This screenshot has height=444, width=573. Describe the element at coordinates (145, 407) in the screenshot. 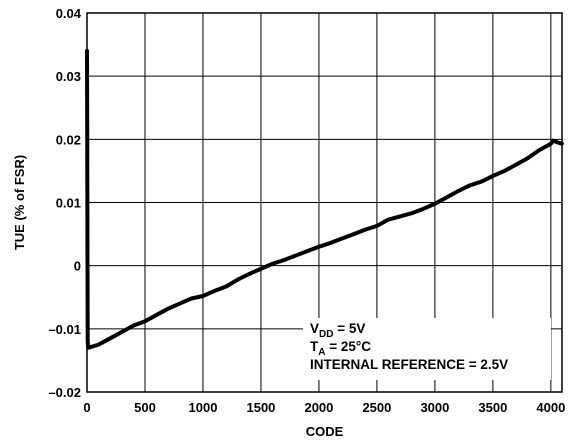

I see `x-tick-label: 500` at that location.